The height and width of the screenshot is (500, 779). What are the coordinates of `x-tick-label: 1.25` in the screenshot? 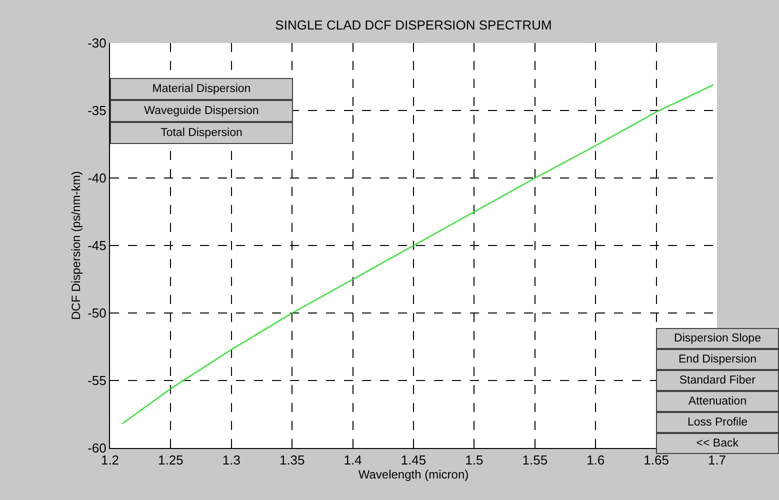 It's located at (171, 460).